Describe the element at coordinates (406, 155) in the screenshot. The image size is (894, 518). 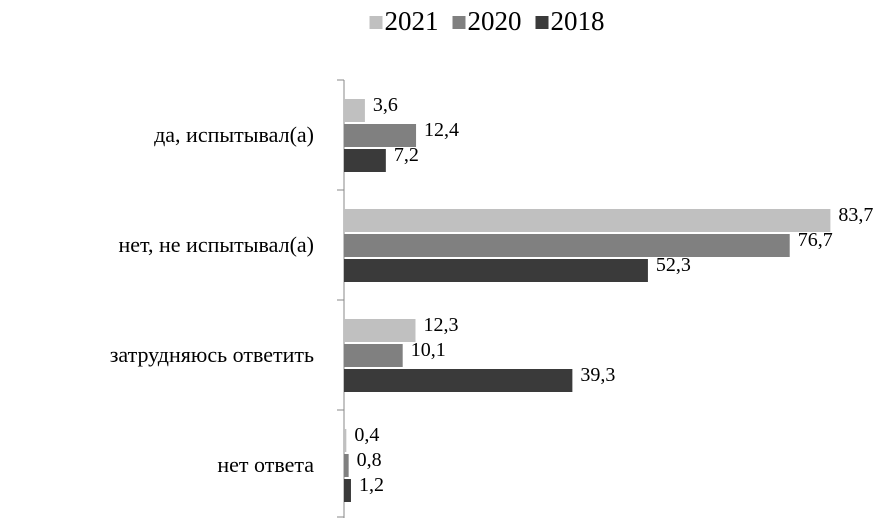
I see `value-label: 7,2` at that location.